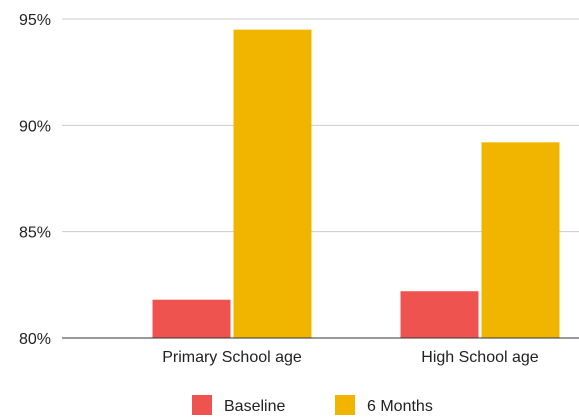 The width and height of the screenshot is (579, 417). I want to click on x-tick-label: Primary School age, so click(232, 357).